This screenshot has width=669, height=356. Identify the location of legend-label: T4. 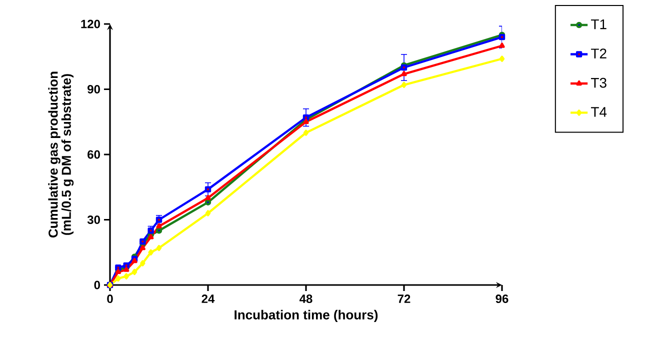
(599, 112).